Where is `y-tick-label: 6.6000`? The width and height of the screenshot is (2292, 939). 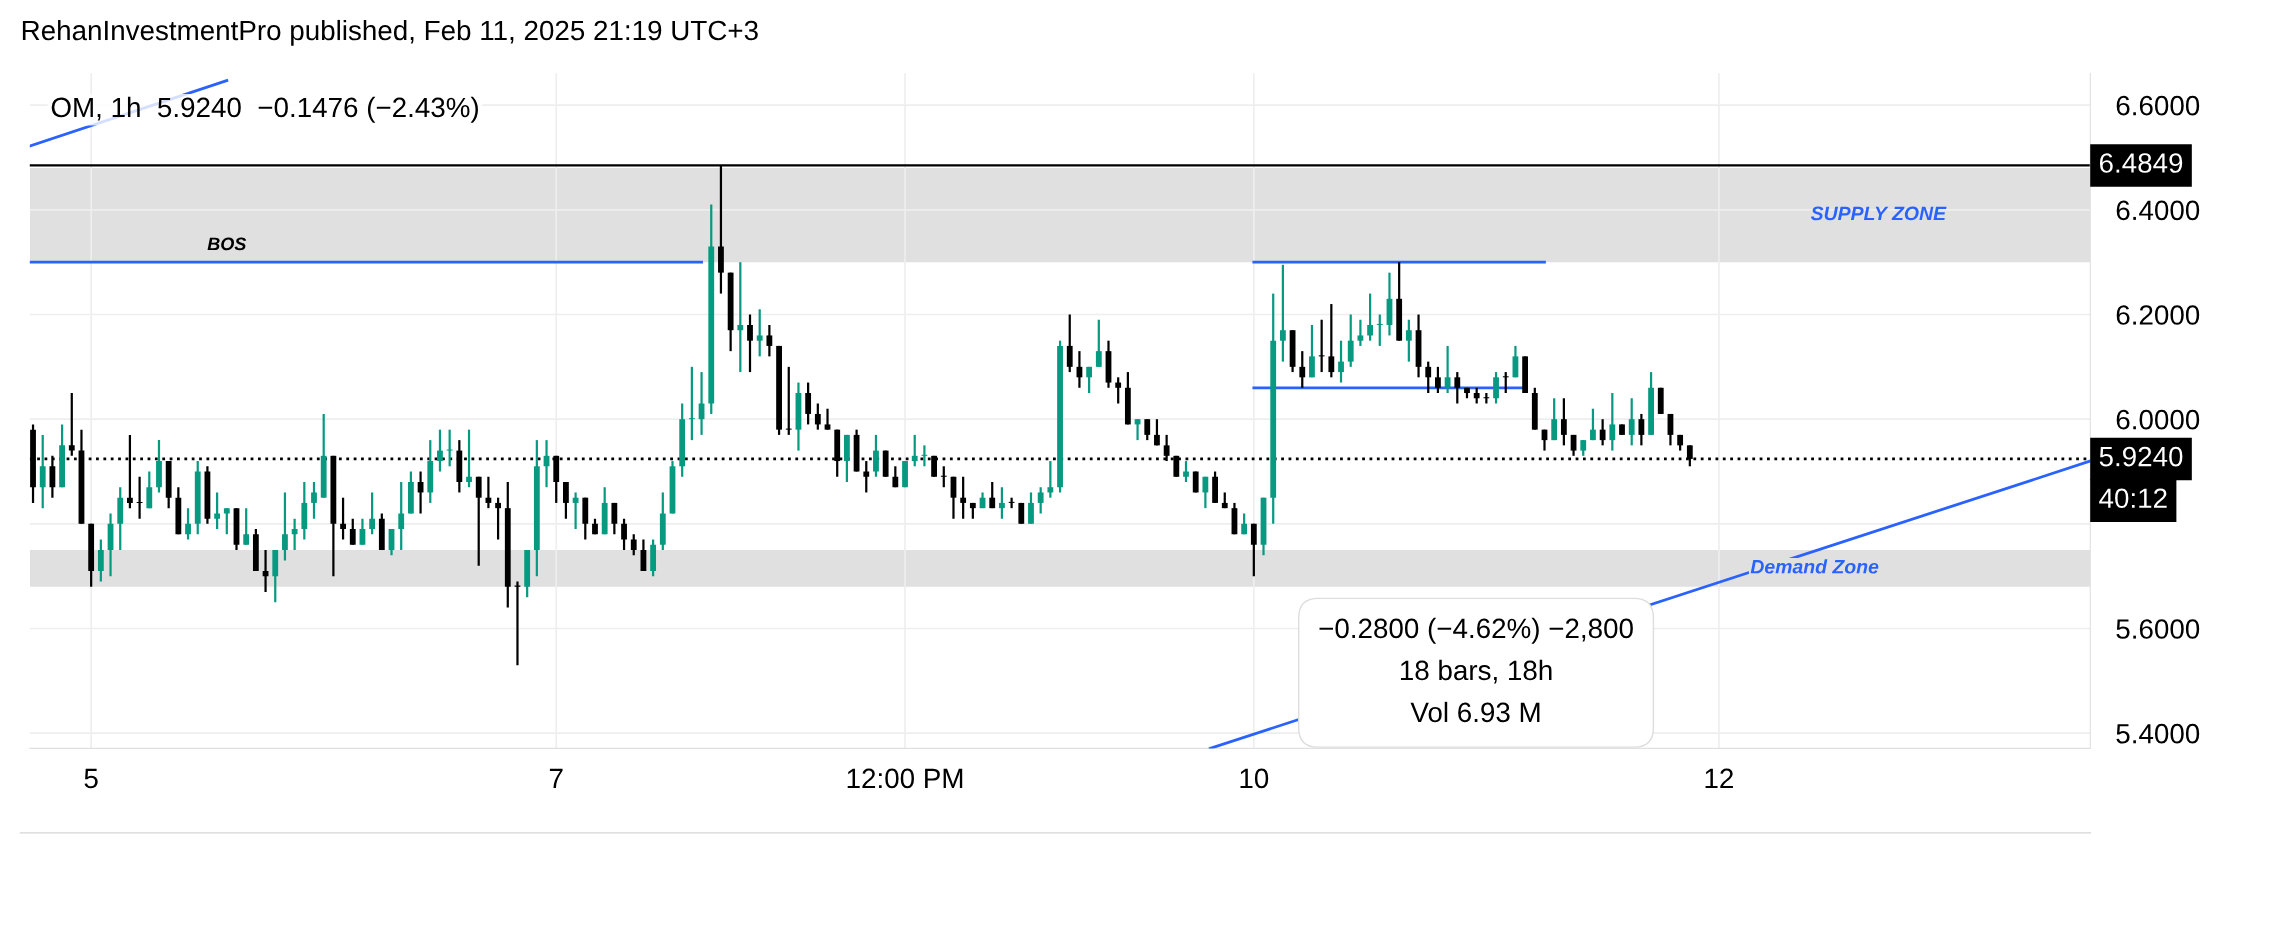 y-tick-label: 6.6000 is located at coordinates (2158, 105).